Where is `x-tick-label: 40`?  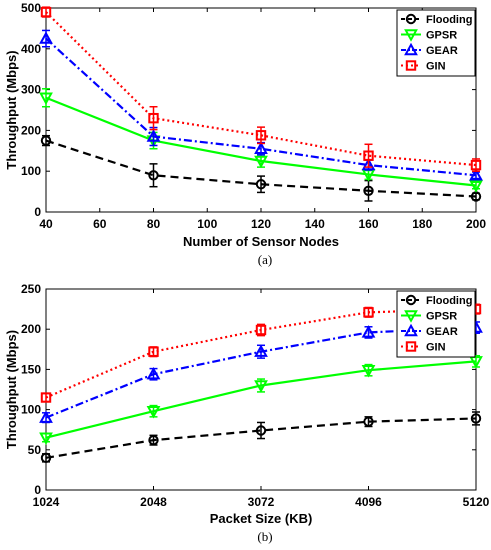
x-tick-label: 40 is located at coordinates (46, 224).